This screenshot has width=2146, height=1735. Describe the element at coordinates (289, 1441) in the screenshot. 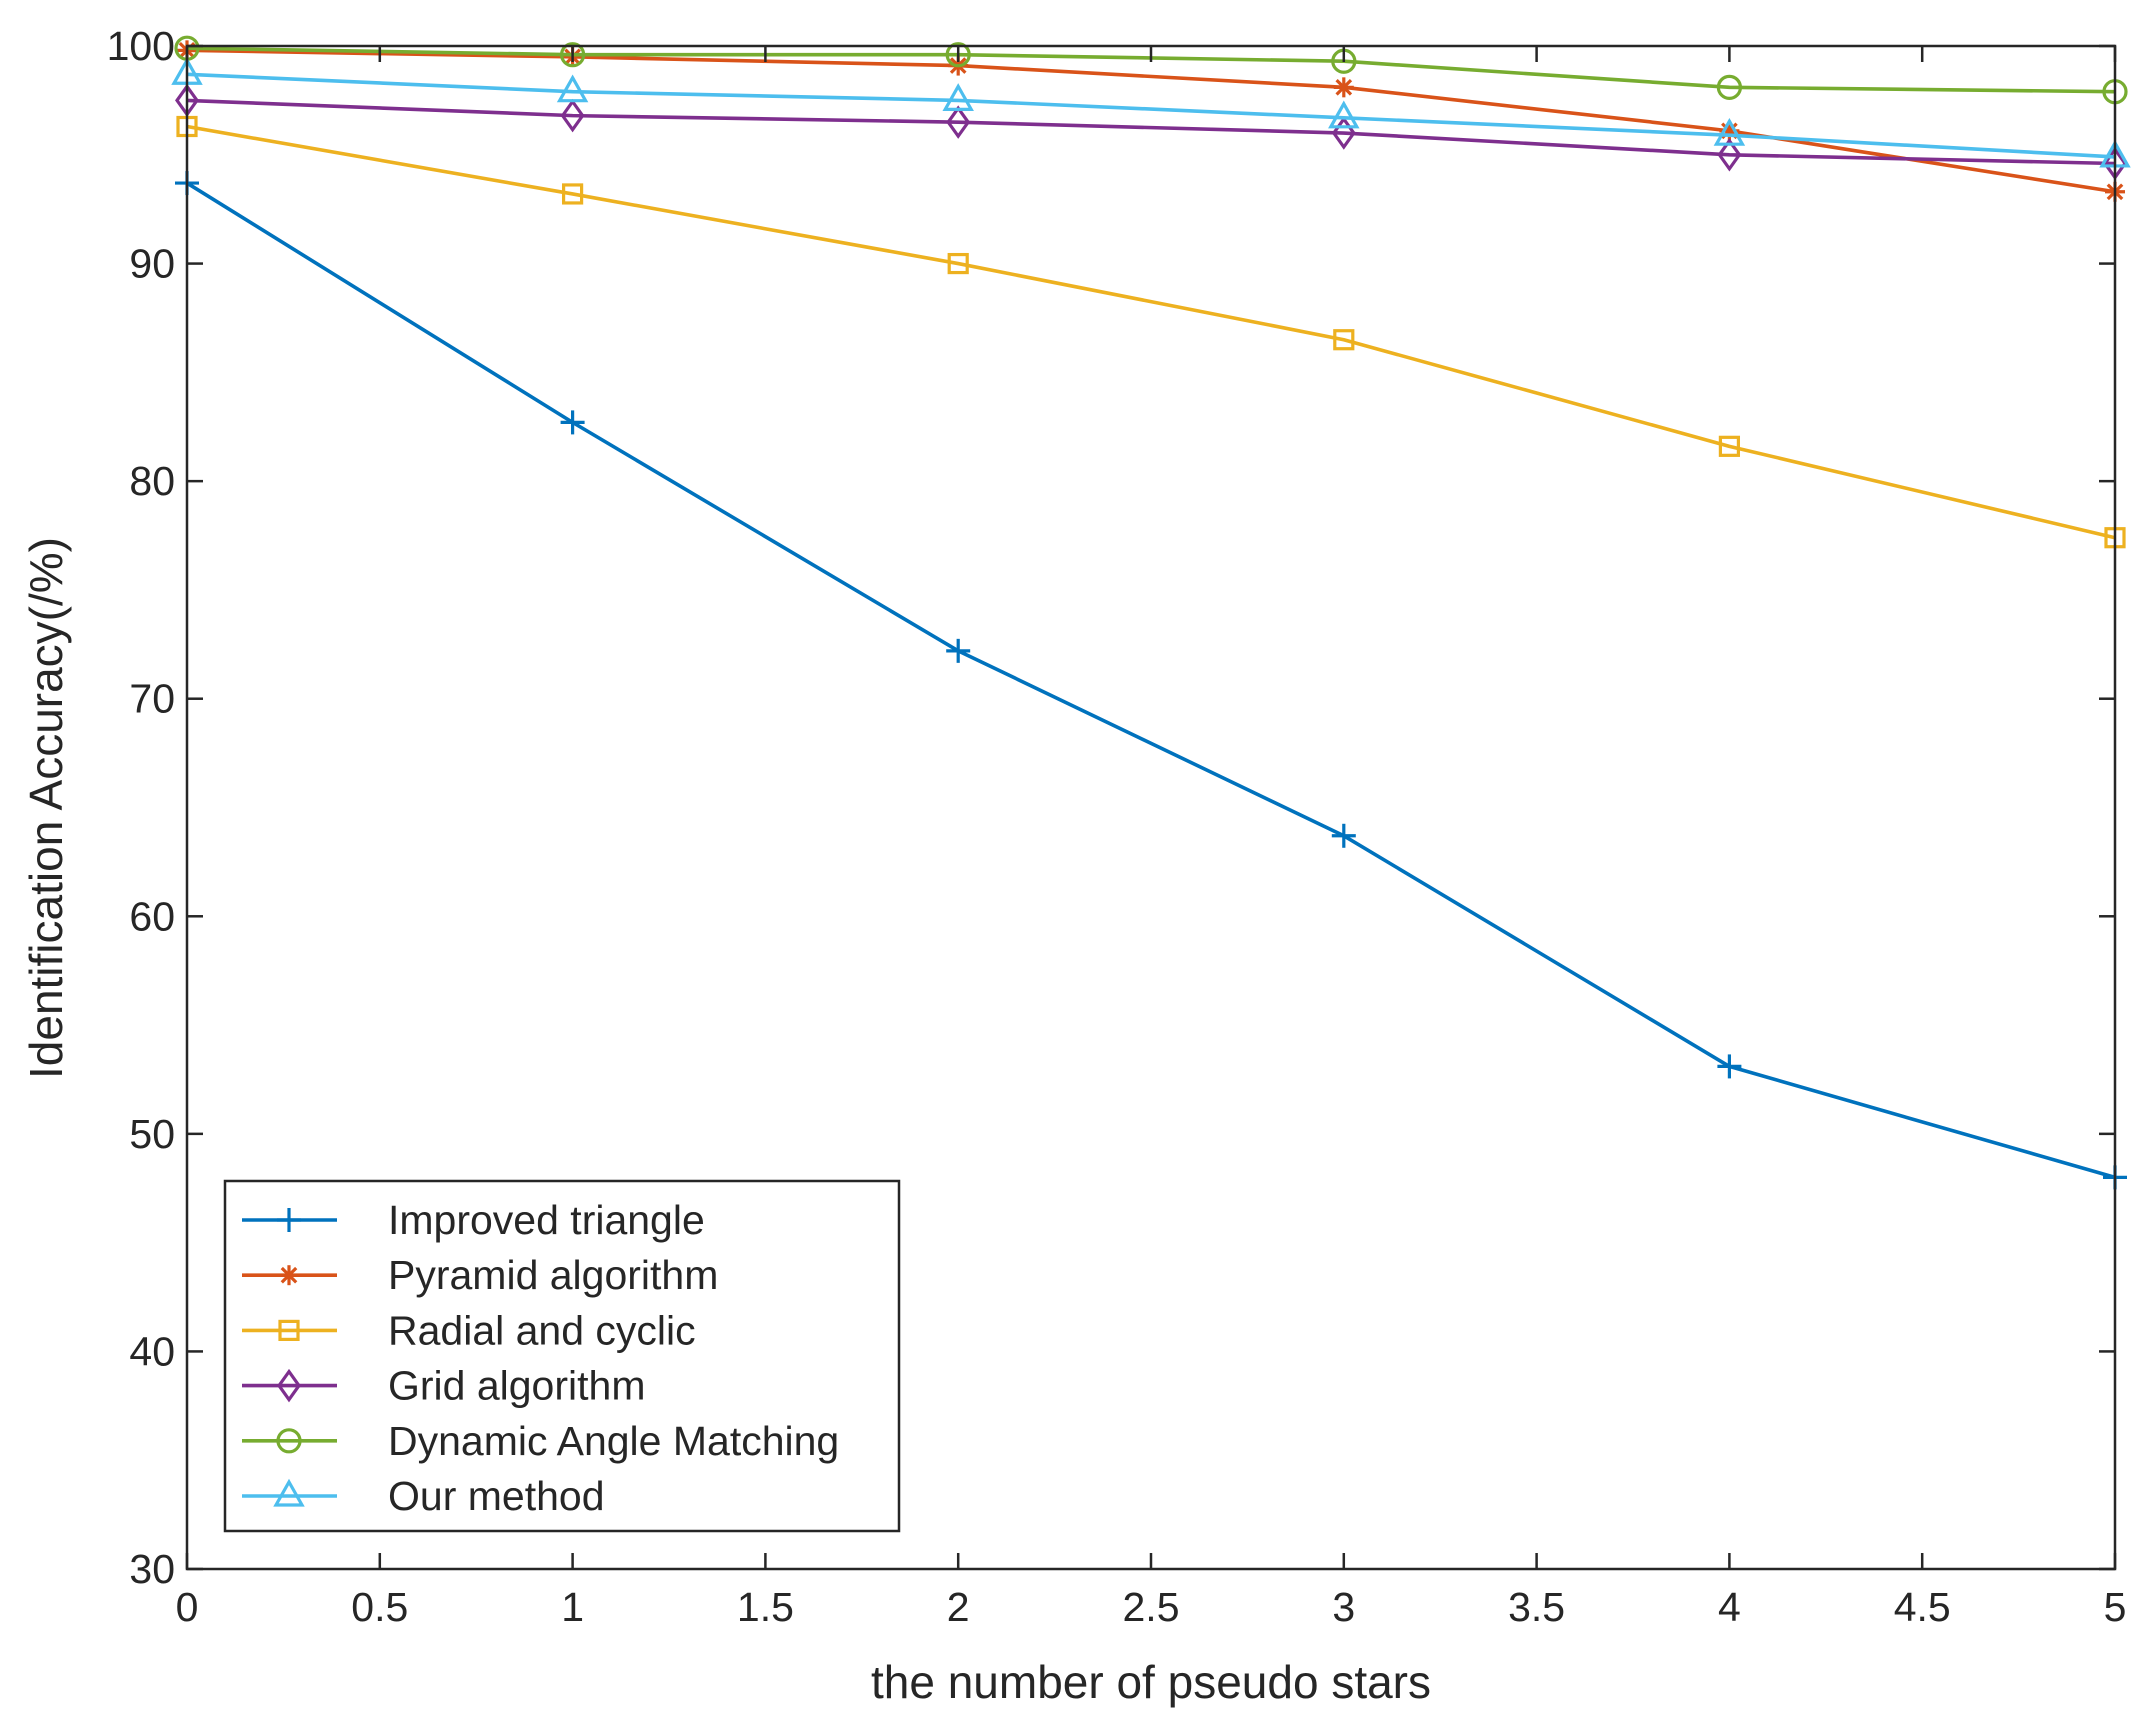

I see `legend-marker-dynamic-angle-matching` at that location.